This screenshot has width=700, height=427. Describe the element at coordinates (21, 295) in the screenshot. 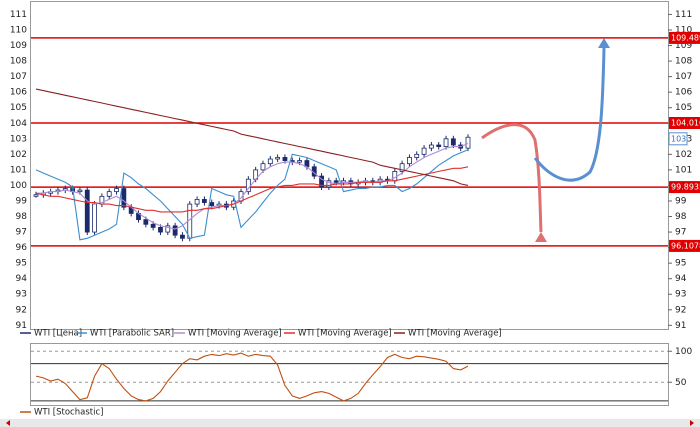

I see `y-tick-label-left: 93` at that location.